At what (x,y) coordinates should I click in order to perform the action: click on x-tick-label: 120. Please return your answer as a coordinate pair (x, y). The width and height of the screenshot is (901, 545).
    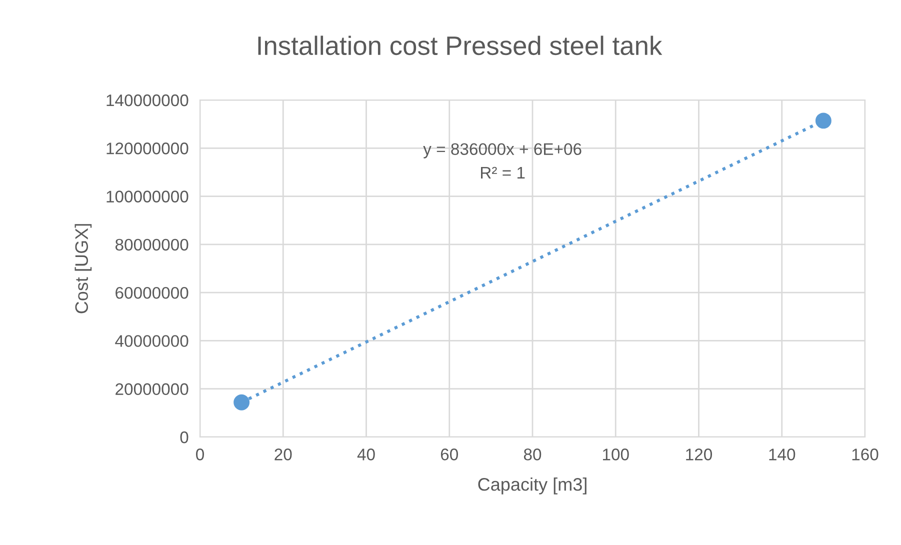
    Looking at the image, I should click on (699, 454).